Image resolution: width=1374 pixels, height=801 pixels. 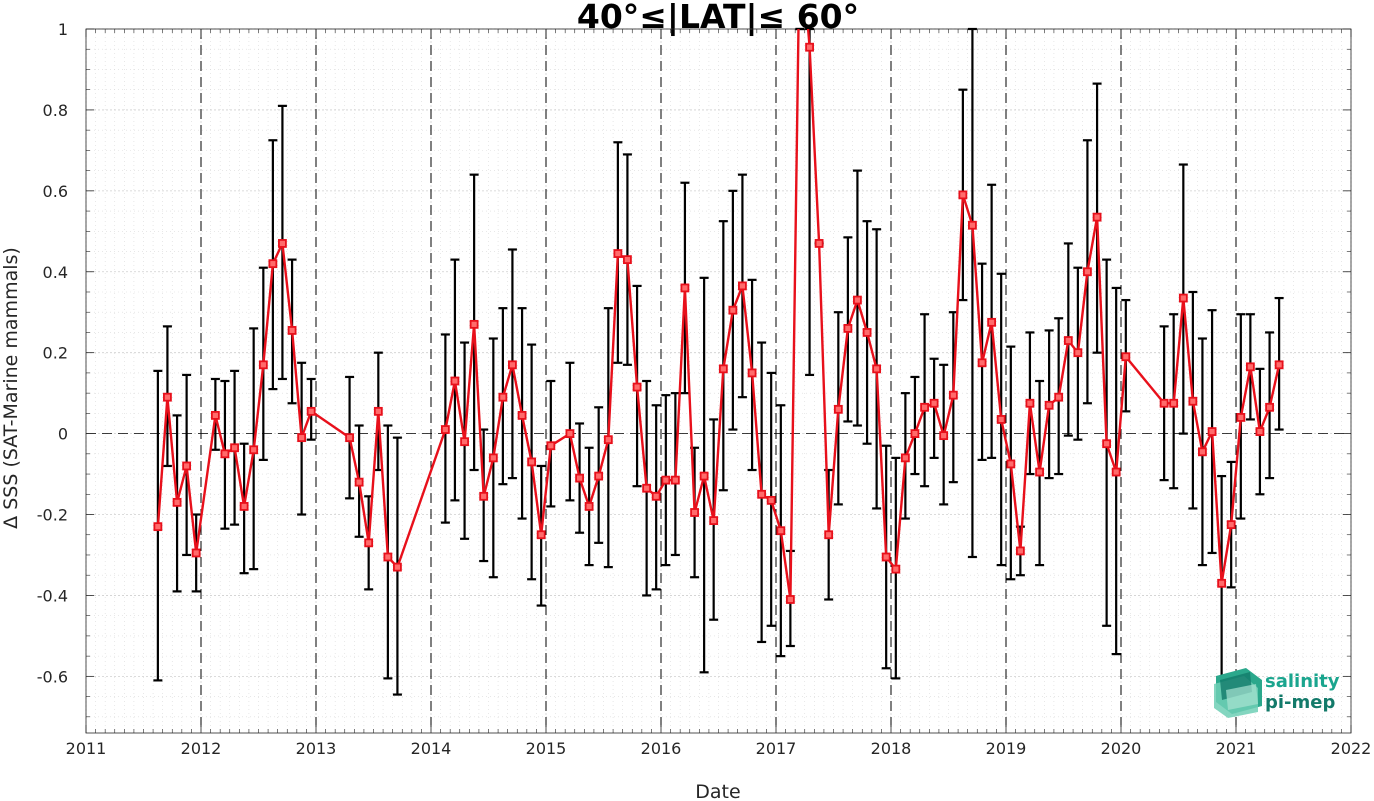 I want to click on x-tick-label: 2015, so click(x=546, y=748).